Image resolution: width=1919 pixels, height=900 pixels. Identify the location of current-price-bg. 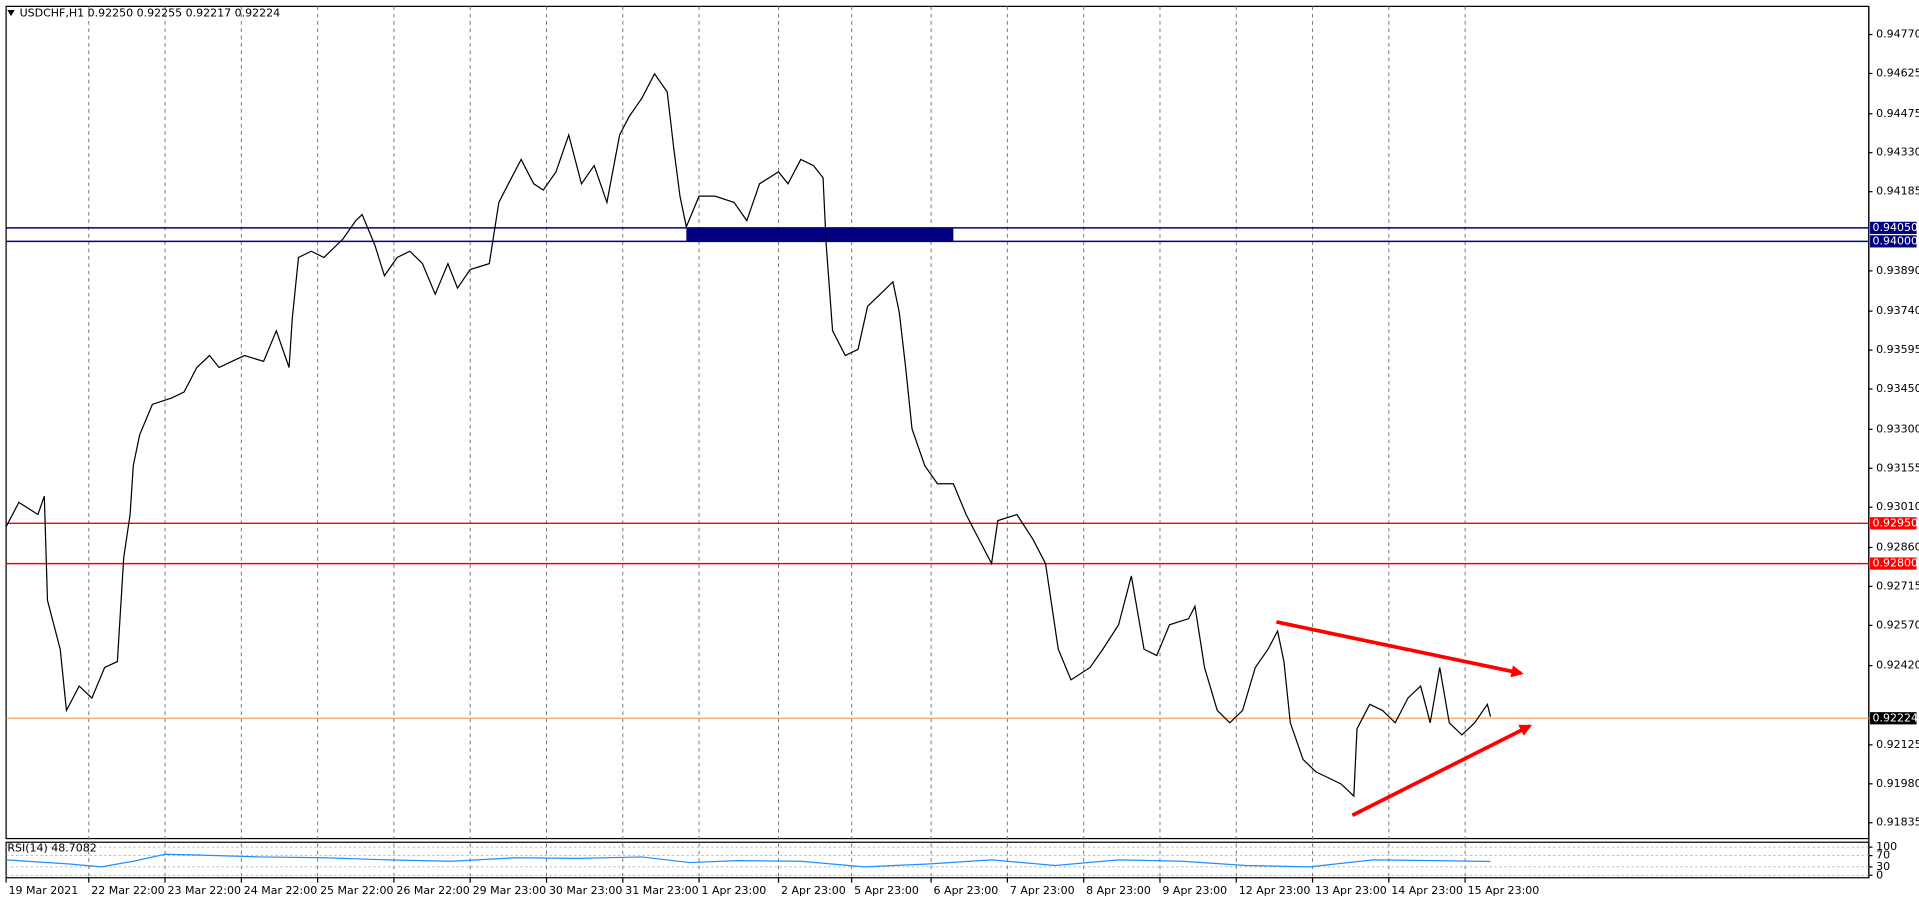
(1893, 718).